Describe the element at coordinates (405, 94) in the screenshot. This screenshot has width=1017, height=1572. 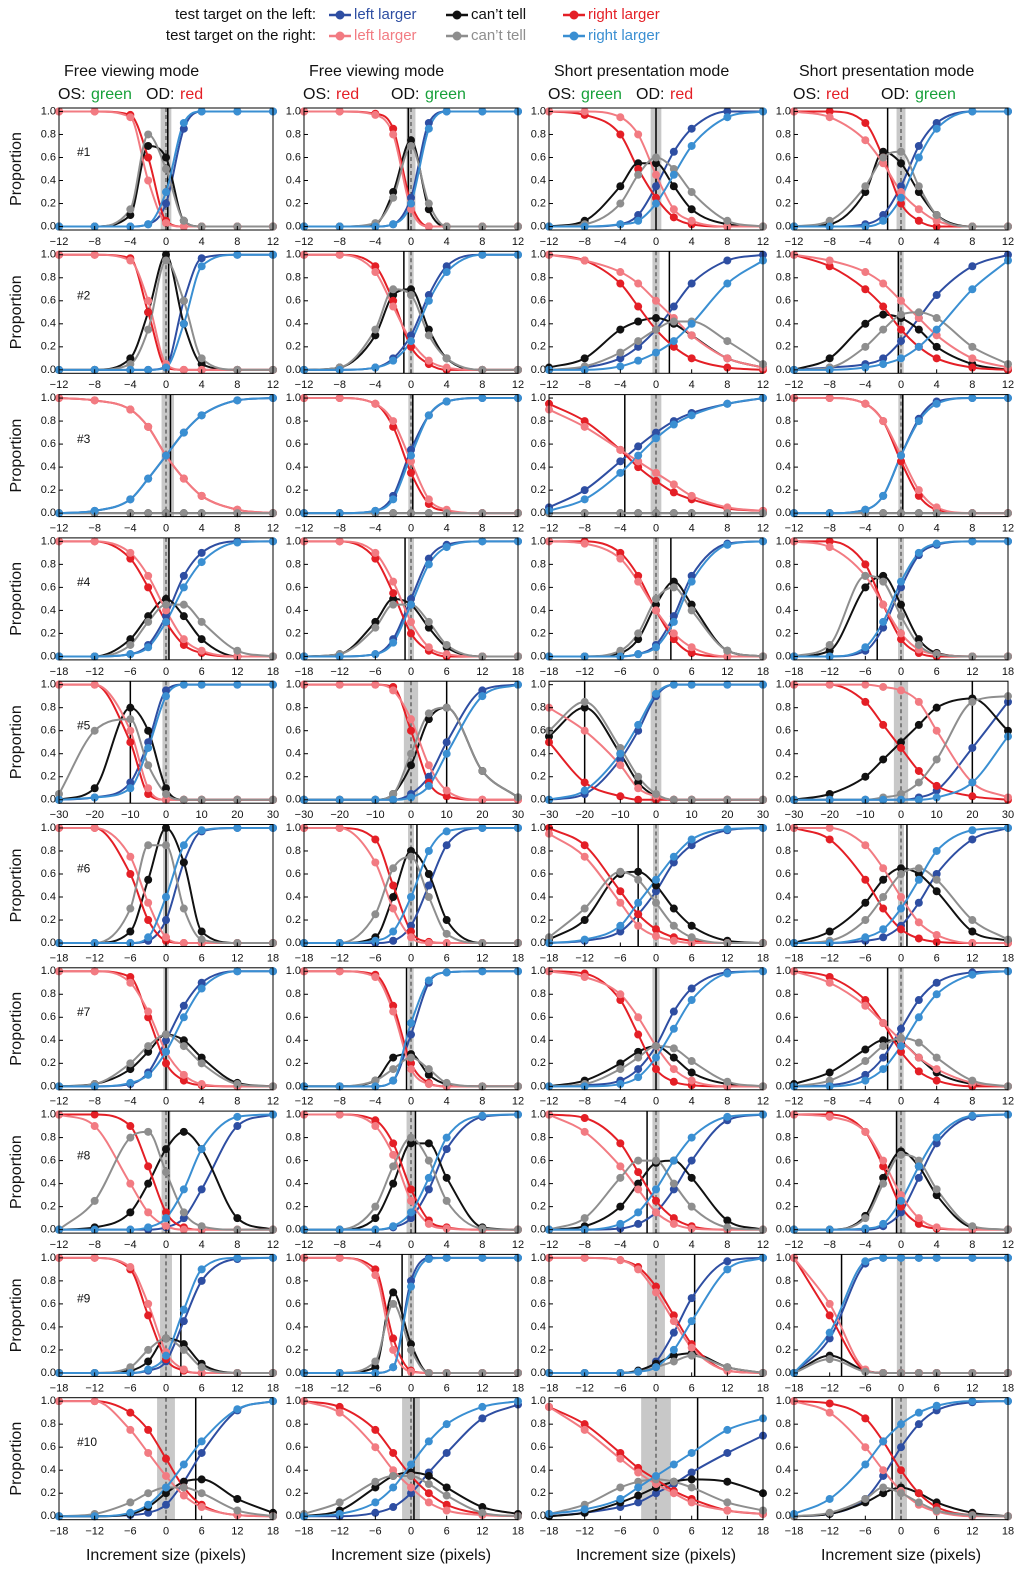
I see `od-label: OD:` at that location.